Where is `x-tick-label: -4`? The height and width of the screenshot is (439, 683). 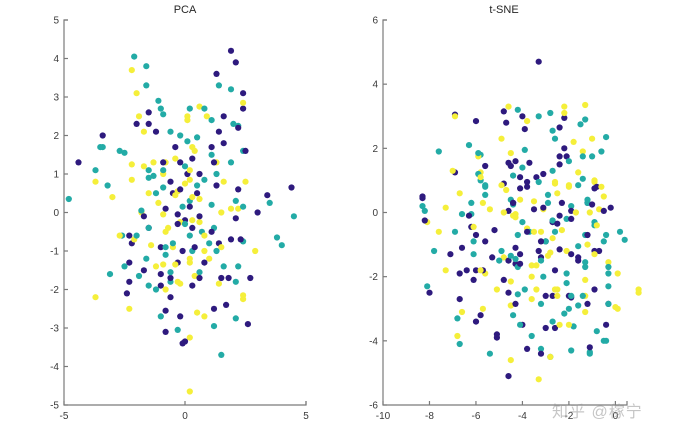
x-tick-label: -4 is located at coordinates (522, 416).